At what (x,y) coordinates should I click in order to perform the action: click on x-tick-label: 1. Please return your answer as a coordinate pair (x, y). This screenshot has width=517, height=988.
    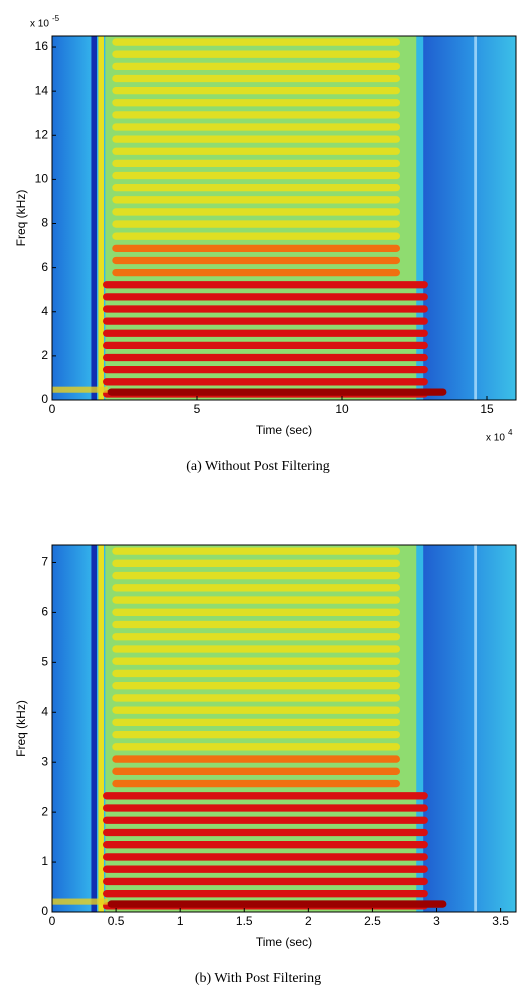
    Looking at the image, I should click on (180, 921).